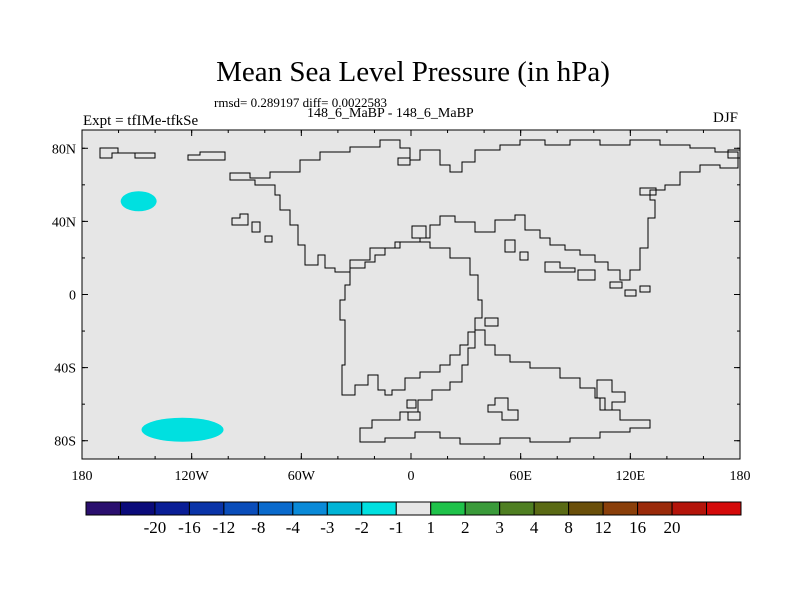 This screenshot has width=800, height=600. What do you see at coordinates (390, 113) in the screenshot?
I see `map-subtitle: 148_6_MaBP - 148_6_MaBP` at bounding box center [390, 113].